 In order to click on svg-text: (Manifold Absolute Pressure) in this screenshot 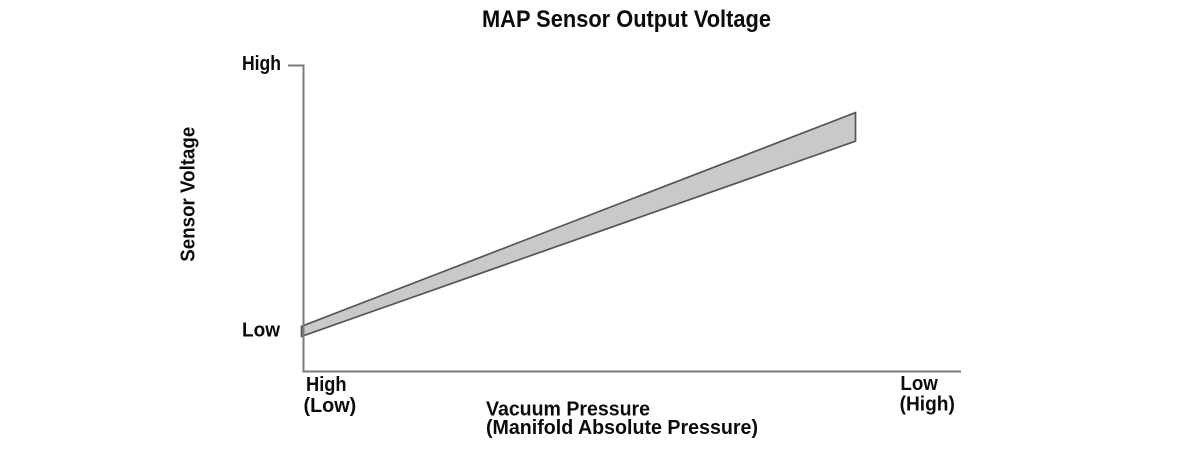, I will do `click(622, 428)`.